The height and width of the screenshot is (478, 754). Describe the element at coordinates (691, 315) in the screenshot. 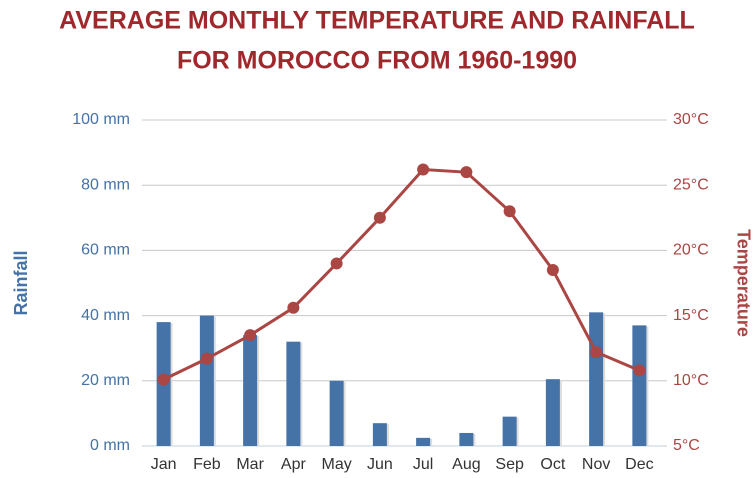

I see `y2-tick-label: 15°C` at that location.